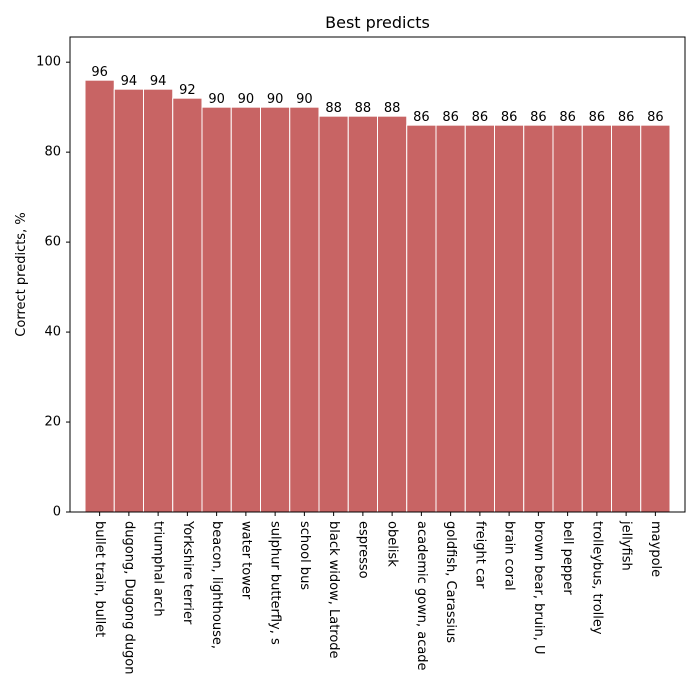 The width and height of the screenshot is (700, 700). Describe the element at coordinates (52, 332) in the screenshot. I see `y-tick-label-3: 40` at that location.